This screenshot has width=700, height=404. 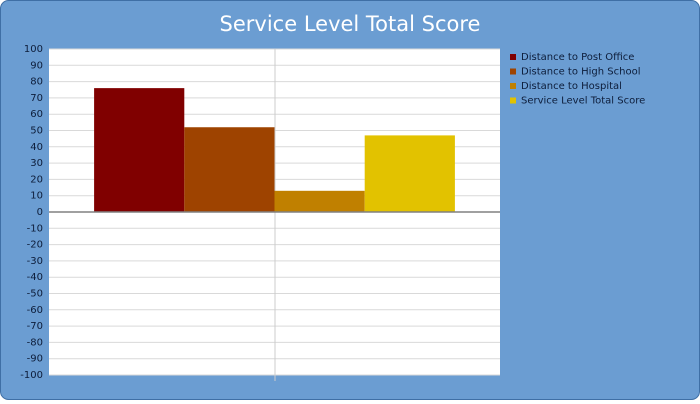 What do you see at coordinates (36, 163) in the screenshot?
I see `y-tick-label: 30` at bounding box center [36, 163].